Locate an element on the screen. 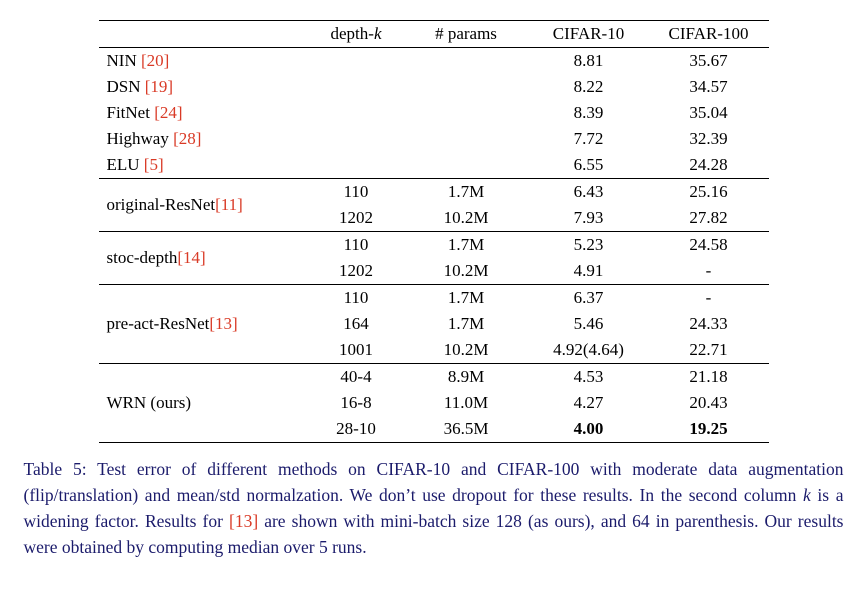  value-cell-c10: 6.55 is located at coordinates (588, 164).